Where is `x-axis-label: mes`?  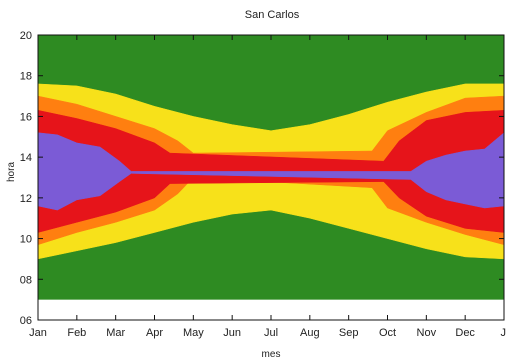 x-axis-label: mes is located at coordinates (271, 353).